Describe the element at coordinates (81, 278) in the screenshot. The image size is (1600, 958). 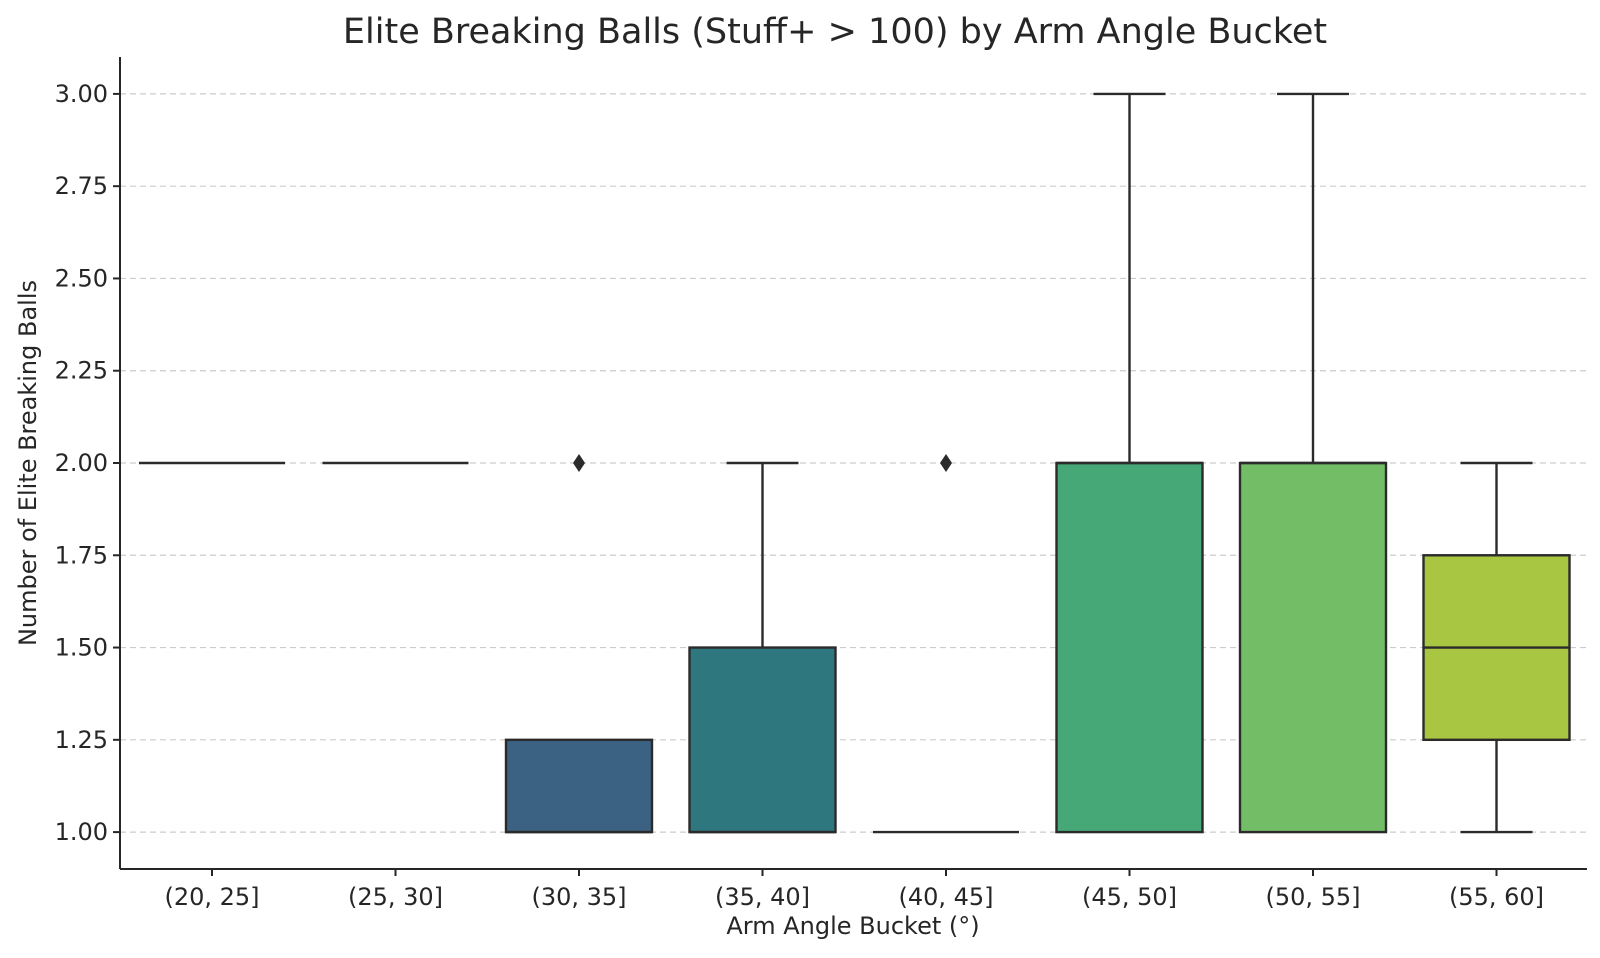
I see `y-tick-label: 2.50` at that location.